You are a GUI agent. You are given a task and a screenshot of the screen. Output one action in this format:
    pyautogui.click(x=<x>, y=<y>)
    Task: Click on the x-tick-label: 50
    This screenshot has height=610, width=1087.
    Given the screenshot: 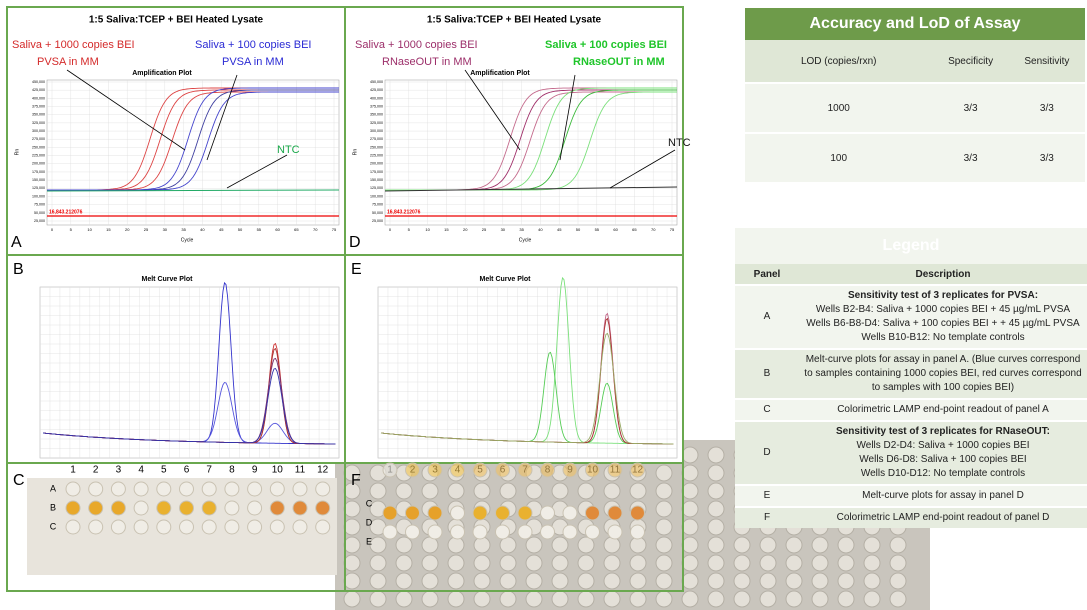 What is the action you would take?
    pyautogui.click(x=240, y=229)
    